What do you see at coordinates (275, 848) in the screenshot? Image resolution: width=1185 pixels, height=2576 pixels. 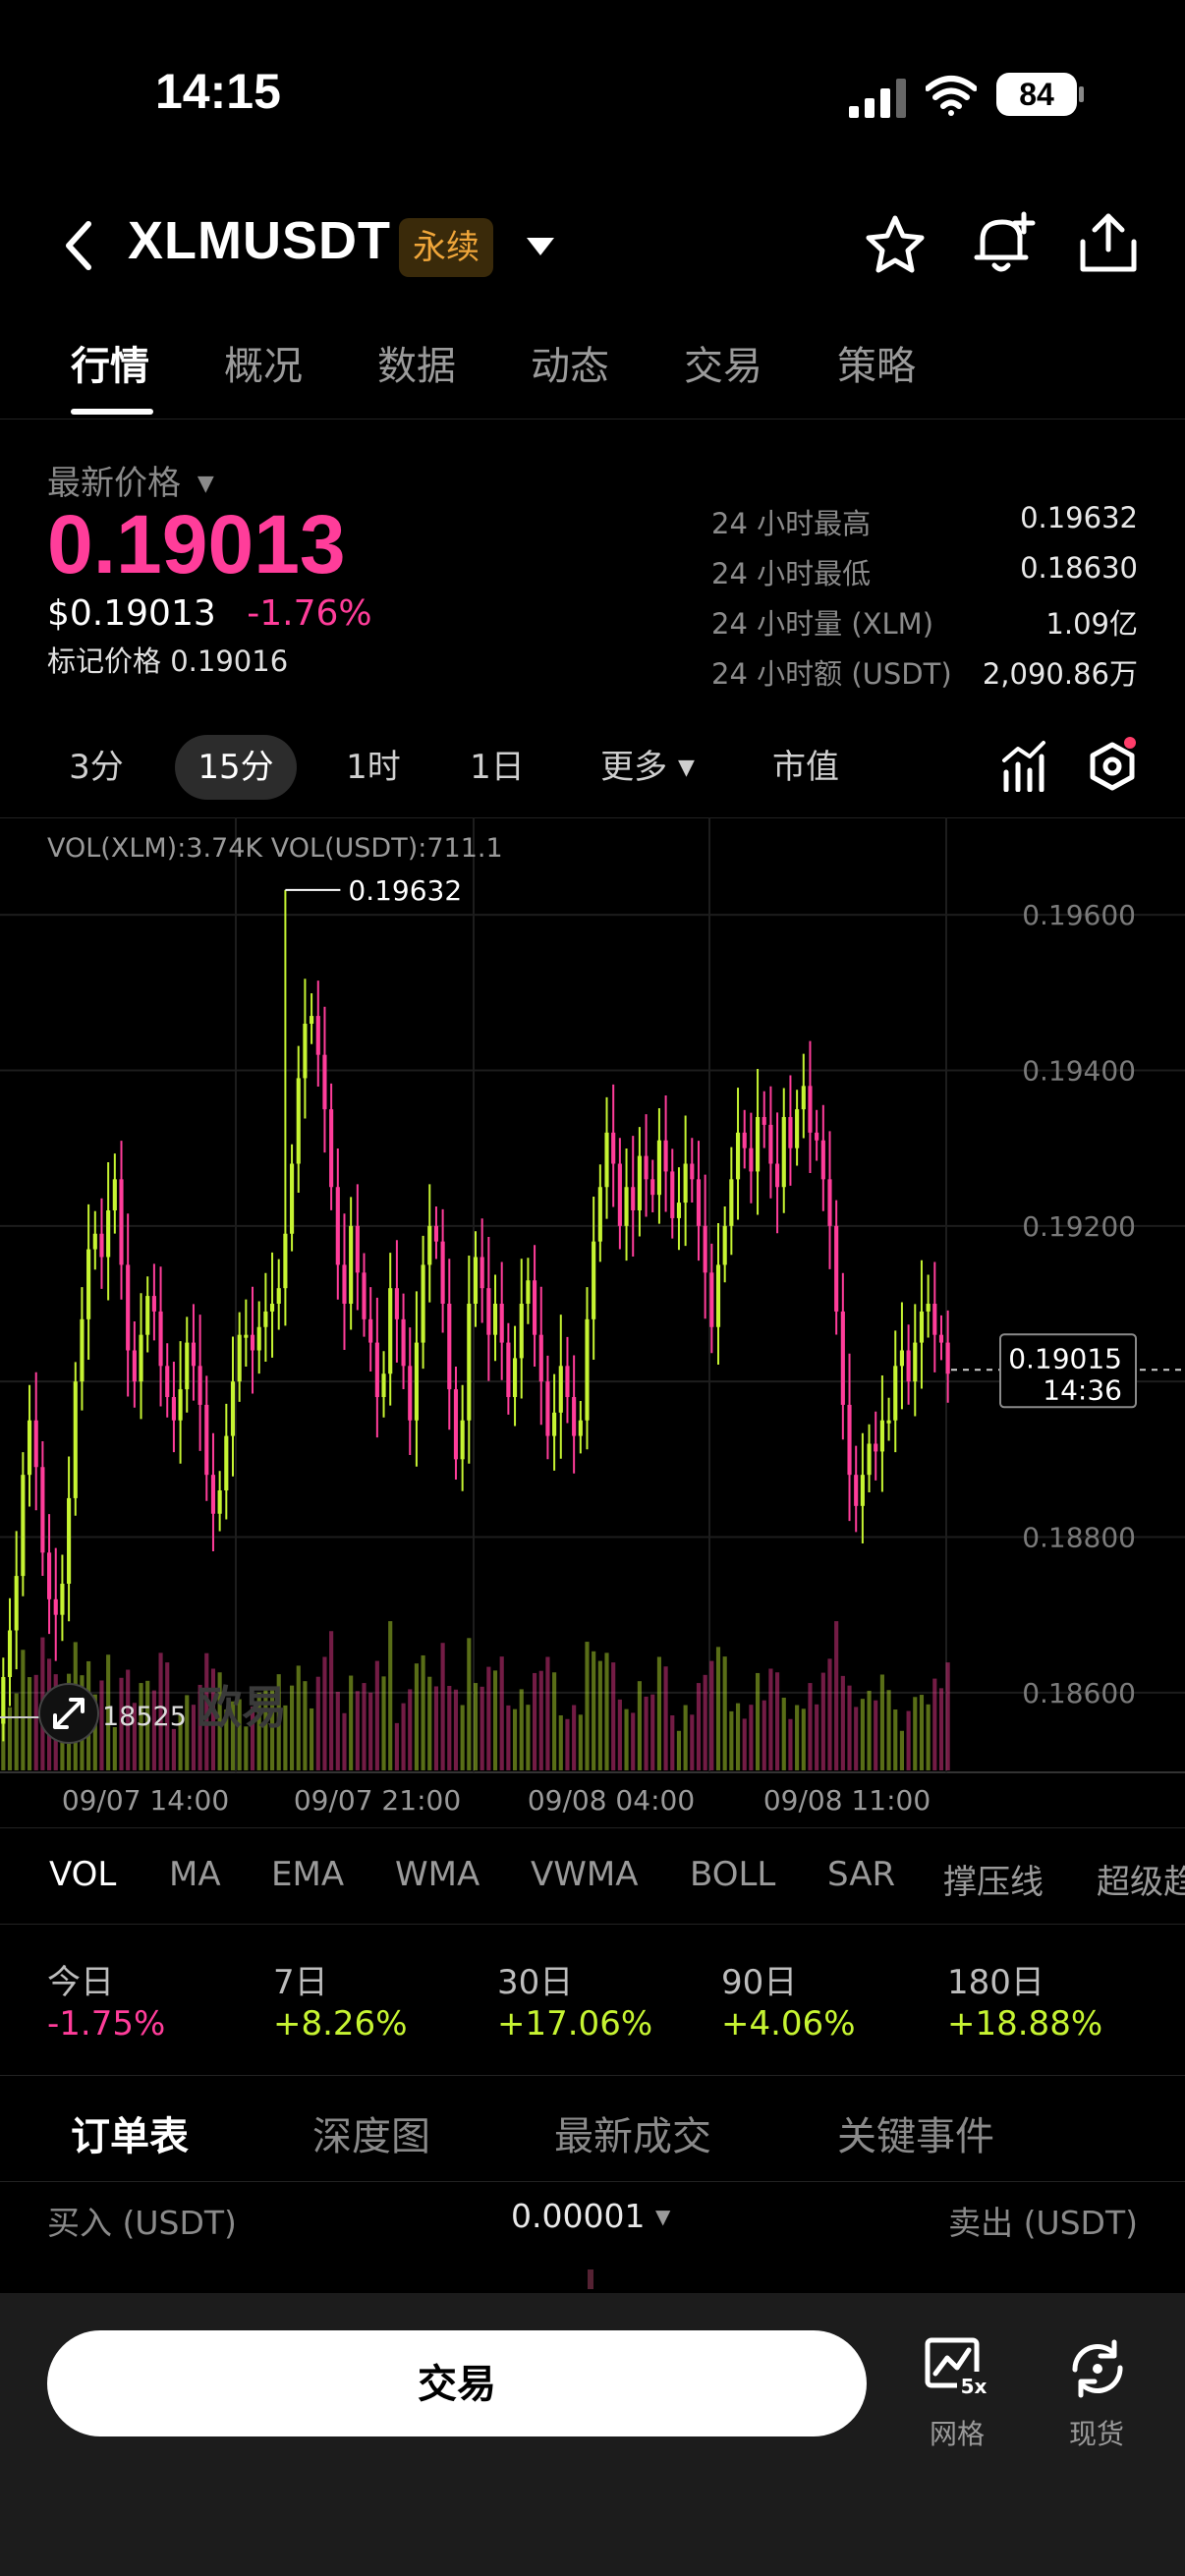 I see `volume-legend: VOL(XLM):3.74K VOL(USDT):711.1` at bounding box center [275, 848].